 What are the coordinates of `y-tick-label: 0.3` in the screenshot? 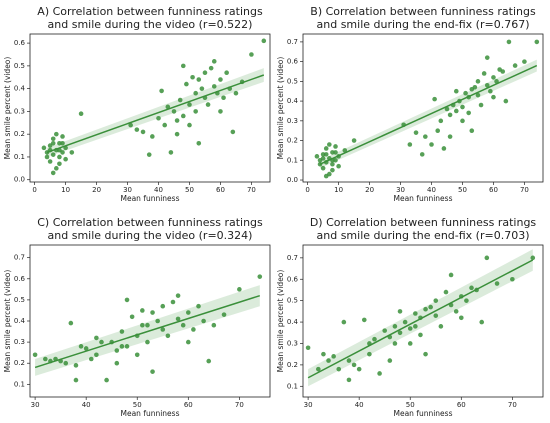 It's located at (19, 111).